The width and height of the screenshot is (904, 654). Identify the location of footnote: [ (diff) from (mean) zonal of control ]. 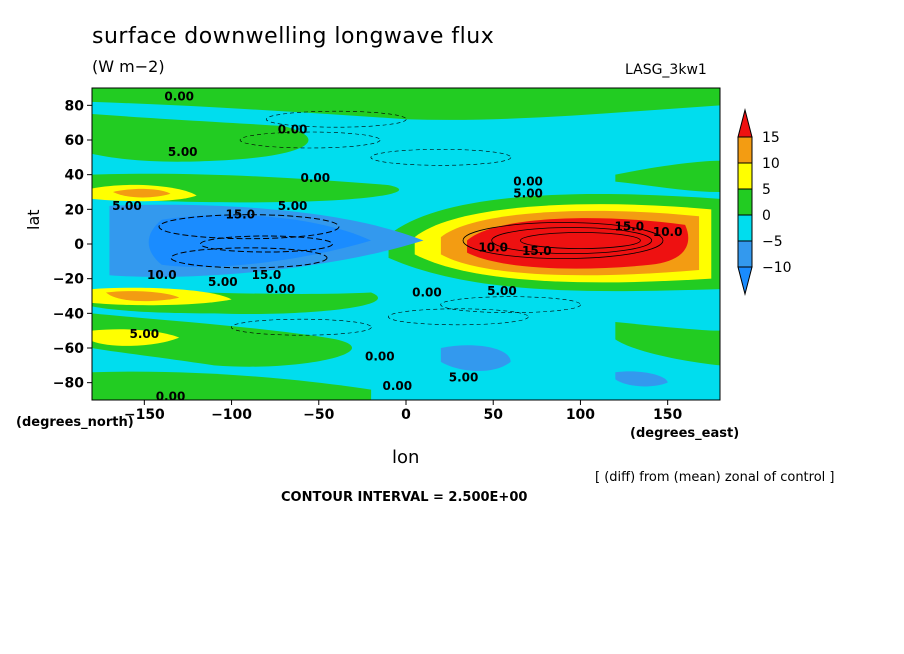
(715, 477).